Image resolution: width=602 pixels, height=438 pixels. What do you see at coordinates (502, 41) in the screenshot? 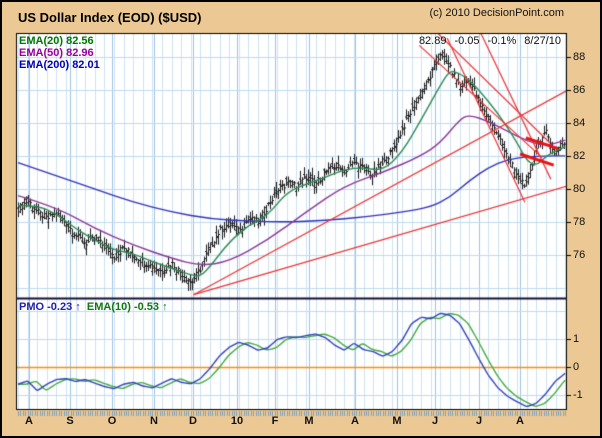
I see `quote-change-pct: -0.1%` at bounding box center [502, 41].